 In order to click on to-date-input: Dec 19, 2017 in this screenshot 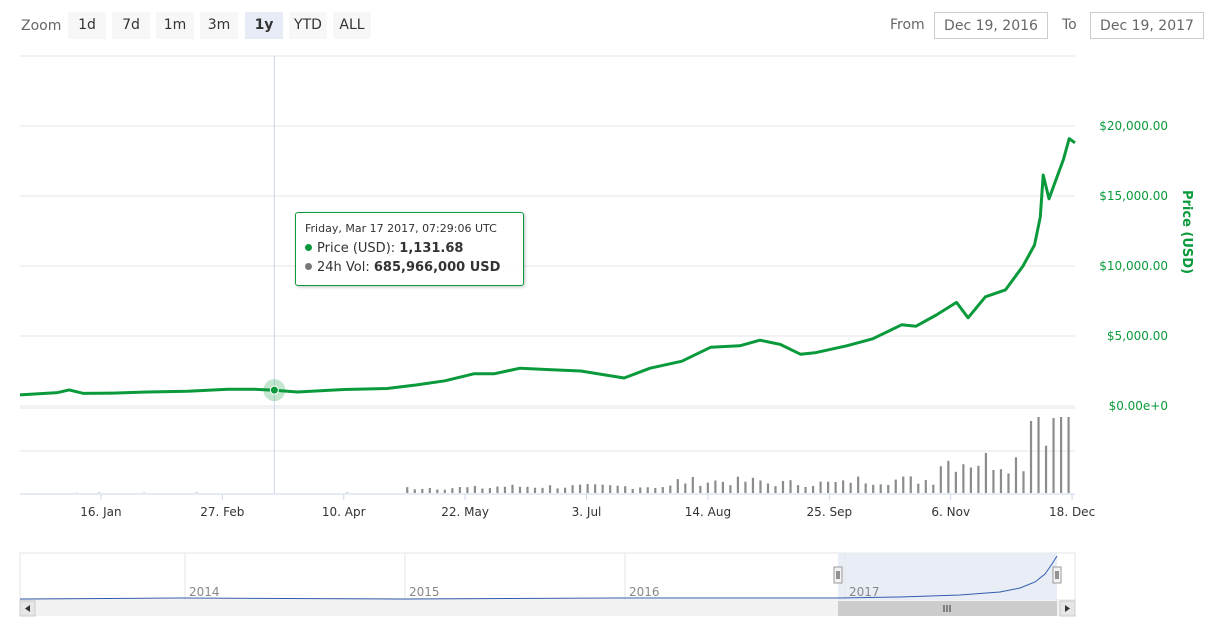, I will do `click(1147, 25)`.